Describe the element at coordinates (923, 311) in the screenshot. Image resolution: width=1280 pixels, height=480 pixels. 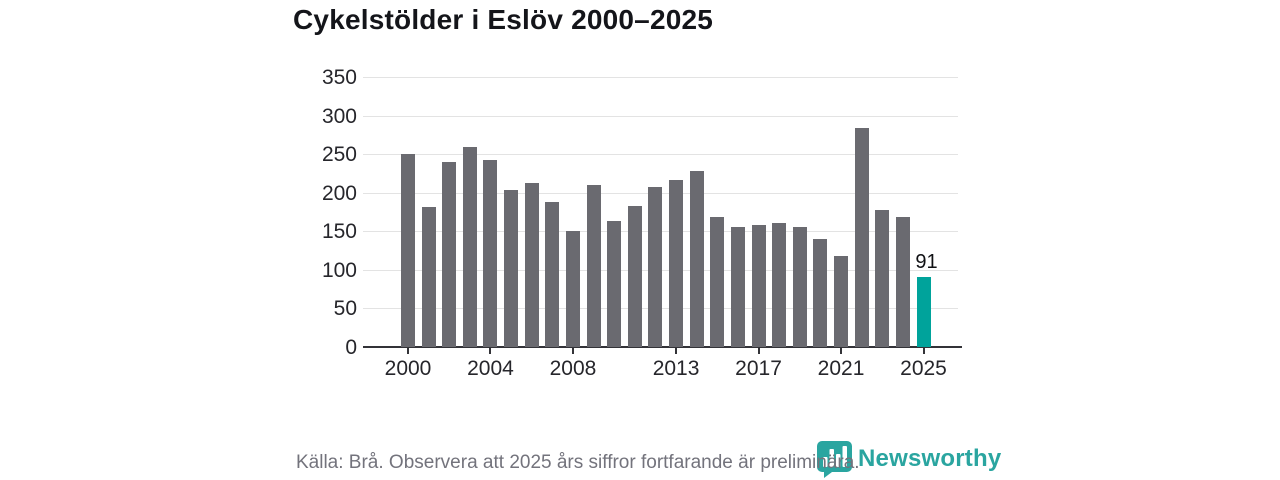
I see `bar-2025` at that location.